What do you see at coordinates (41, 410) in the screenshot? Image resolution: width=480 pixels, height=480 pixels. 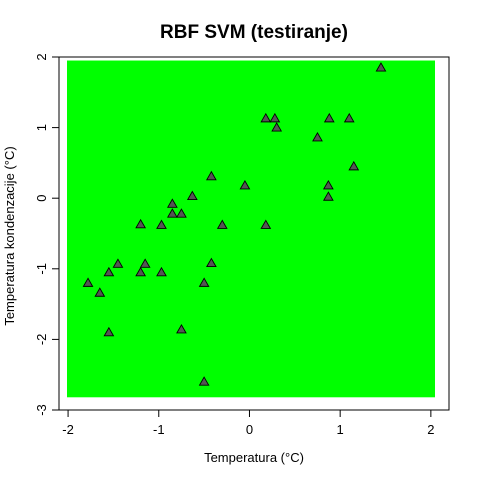 I see `y-tick-label: -3` at bounding box center [41, 410].